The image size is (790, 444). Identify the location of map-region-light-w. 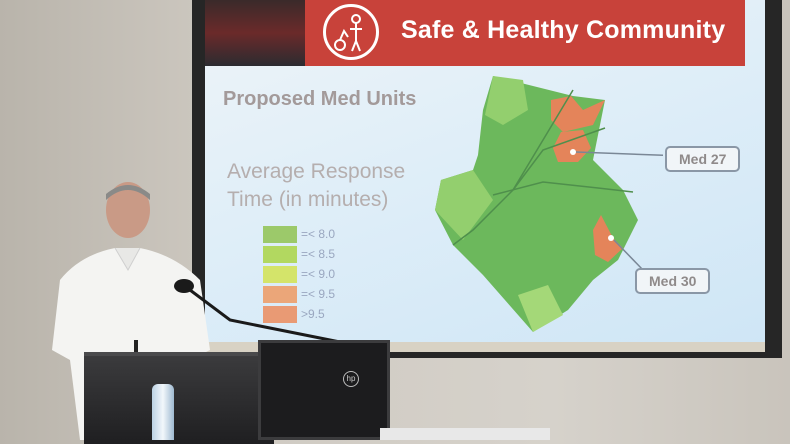
(464, 205).